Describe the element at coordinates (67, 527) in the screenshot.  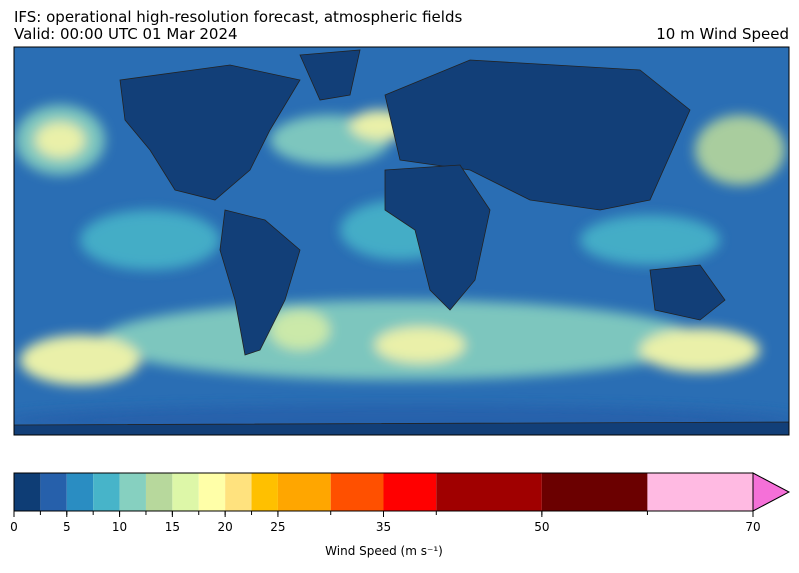
I see `colorbar-tick-label: 5` at that location.